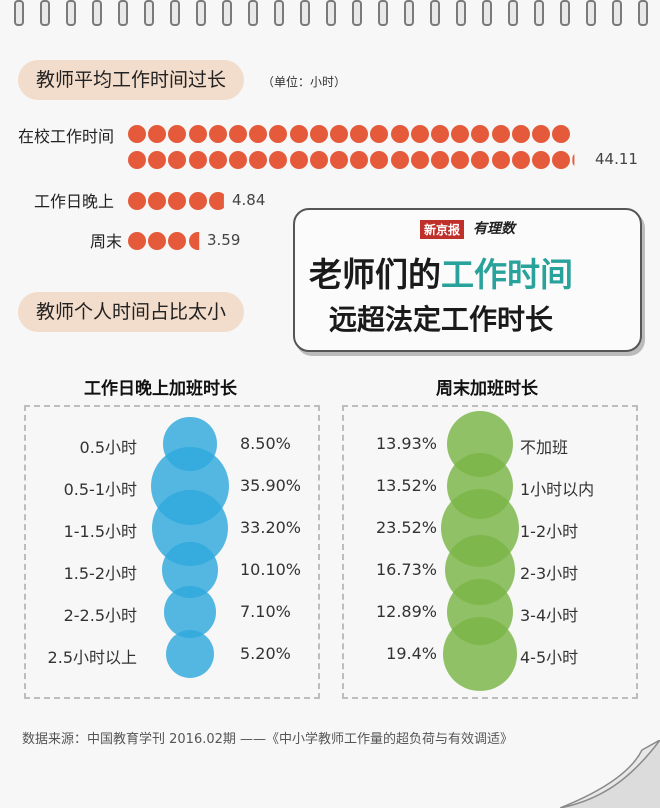 This screenshot has height=808, width=660. What do you see at coordinates (160, 389) in the screenshot?
I see `chart1-title: 工作日晚上加班时长` at bounding box center [160, 389].